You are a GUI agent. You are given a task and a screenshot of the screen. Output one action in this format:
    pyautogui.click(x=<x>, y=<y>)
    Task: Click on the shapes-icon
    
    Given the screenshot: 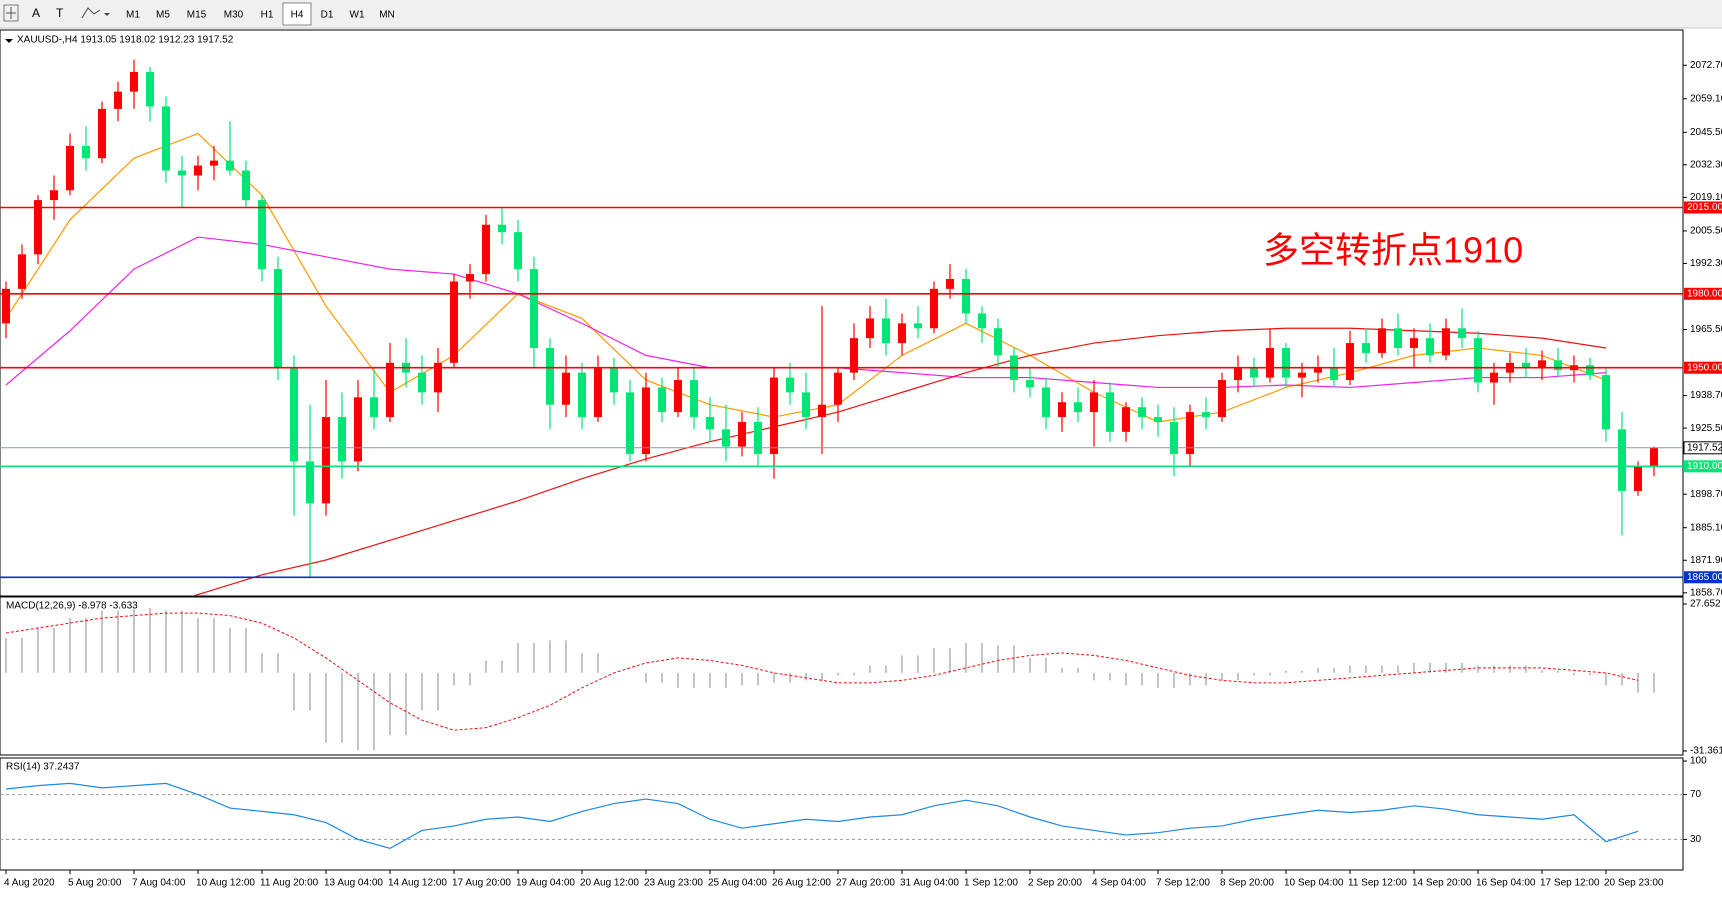 What is the action you would take?
    pyautogui.click(x=91, y=13)
    